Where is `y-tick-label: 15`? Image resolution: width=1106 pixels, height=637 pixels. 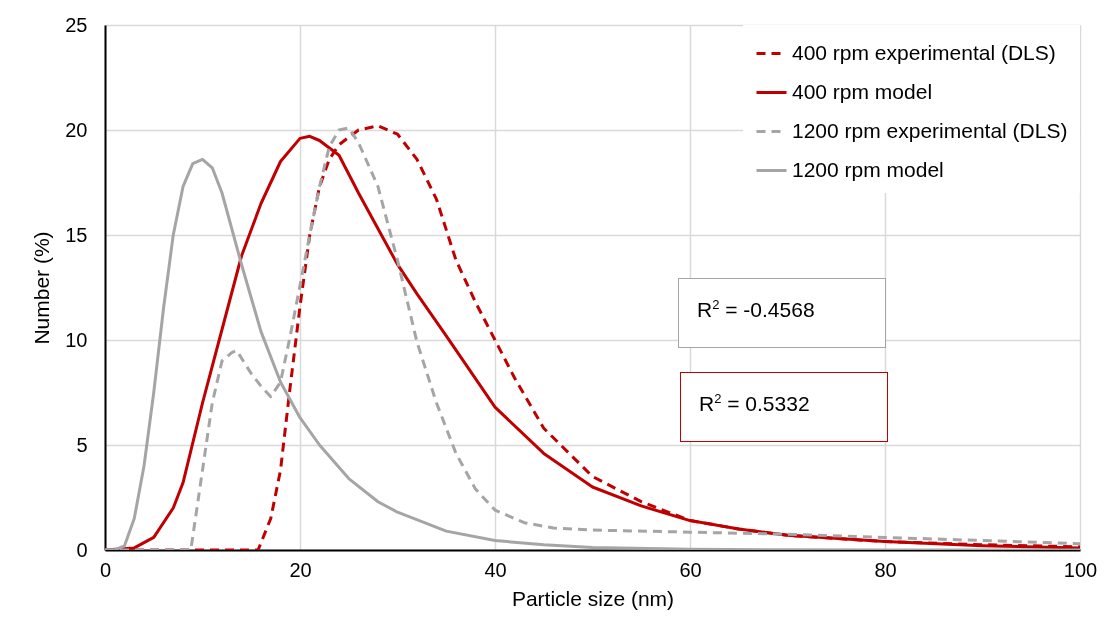
y-tick-label: 15 is located at coordinates (76, 234).